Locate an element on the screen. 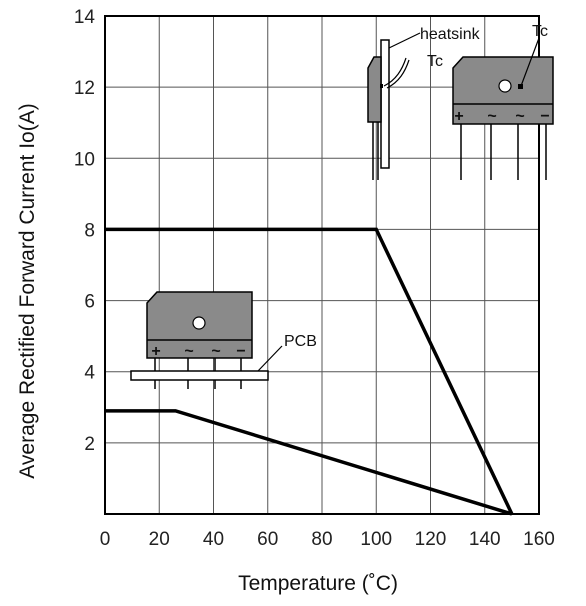 The width and height of the screenshot is (586, 606). pin-ac2-top: ~ is located at coordinates (519, 116).